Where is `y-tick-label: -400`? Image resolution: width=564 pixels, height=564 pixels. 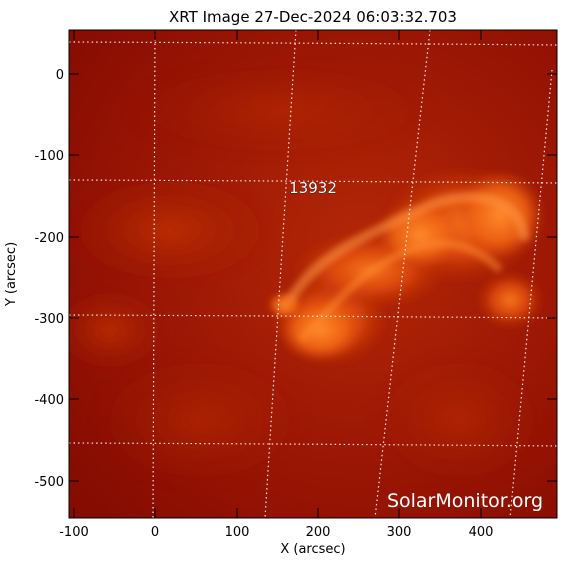
y-tick-label: -400 is located at coordinates (49, 400).